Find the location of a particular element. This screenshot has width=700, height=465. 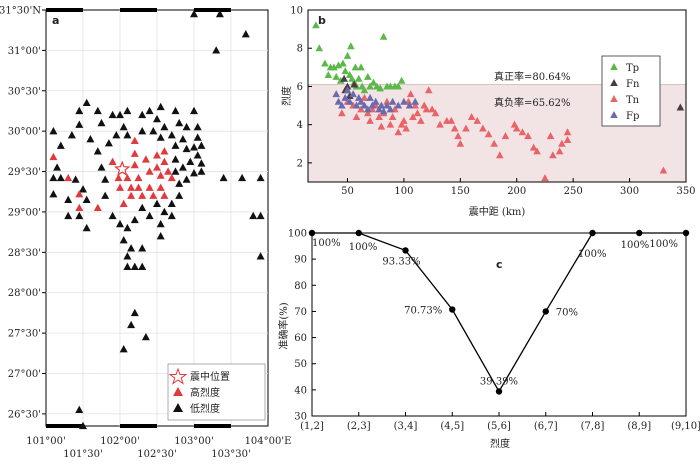

x-tick-label: (1,2] is located at coordinates (312, 426).